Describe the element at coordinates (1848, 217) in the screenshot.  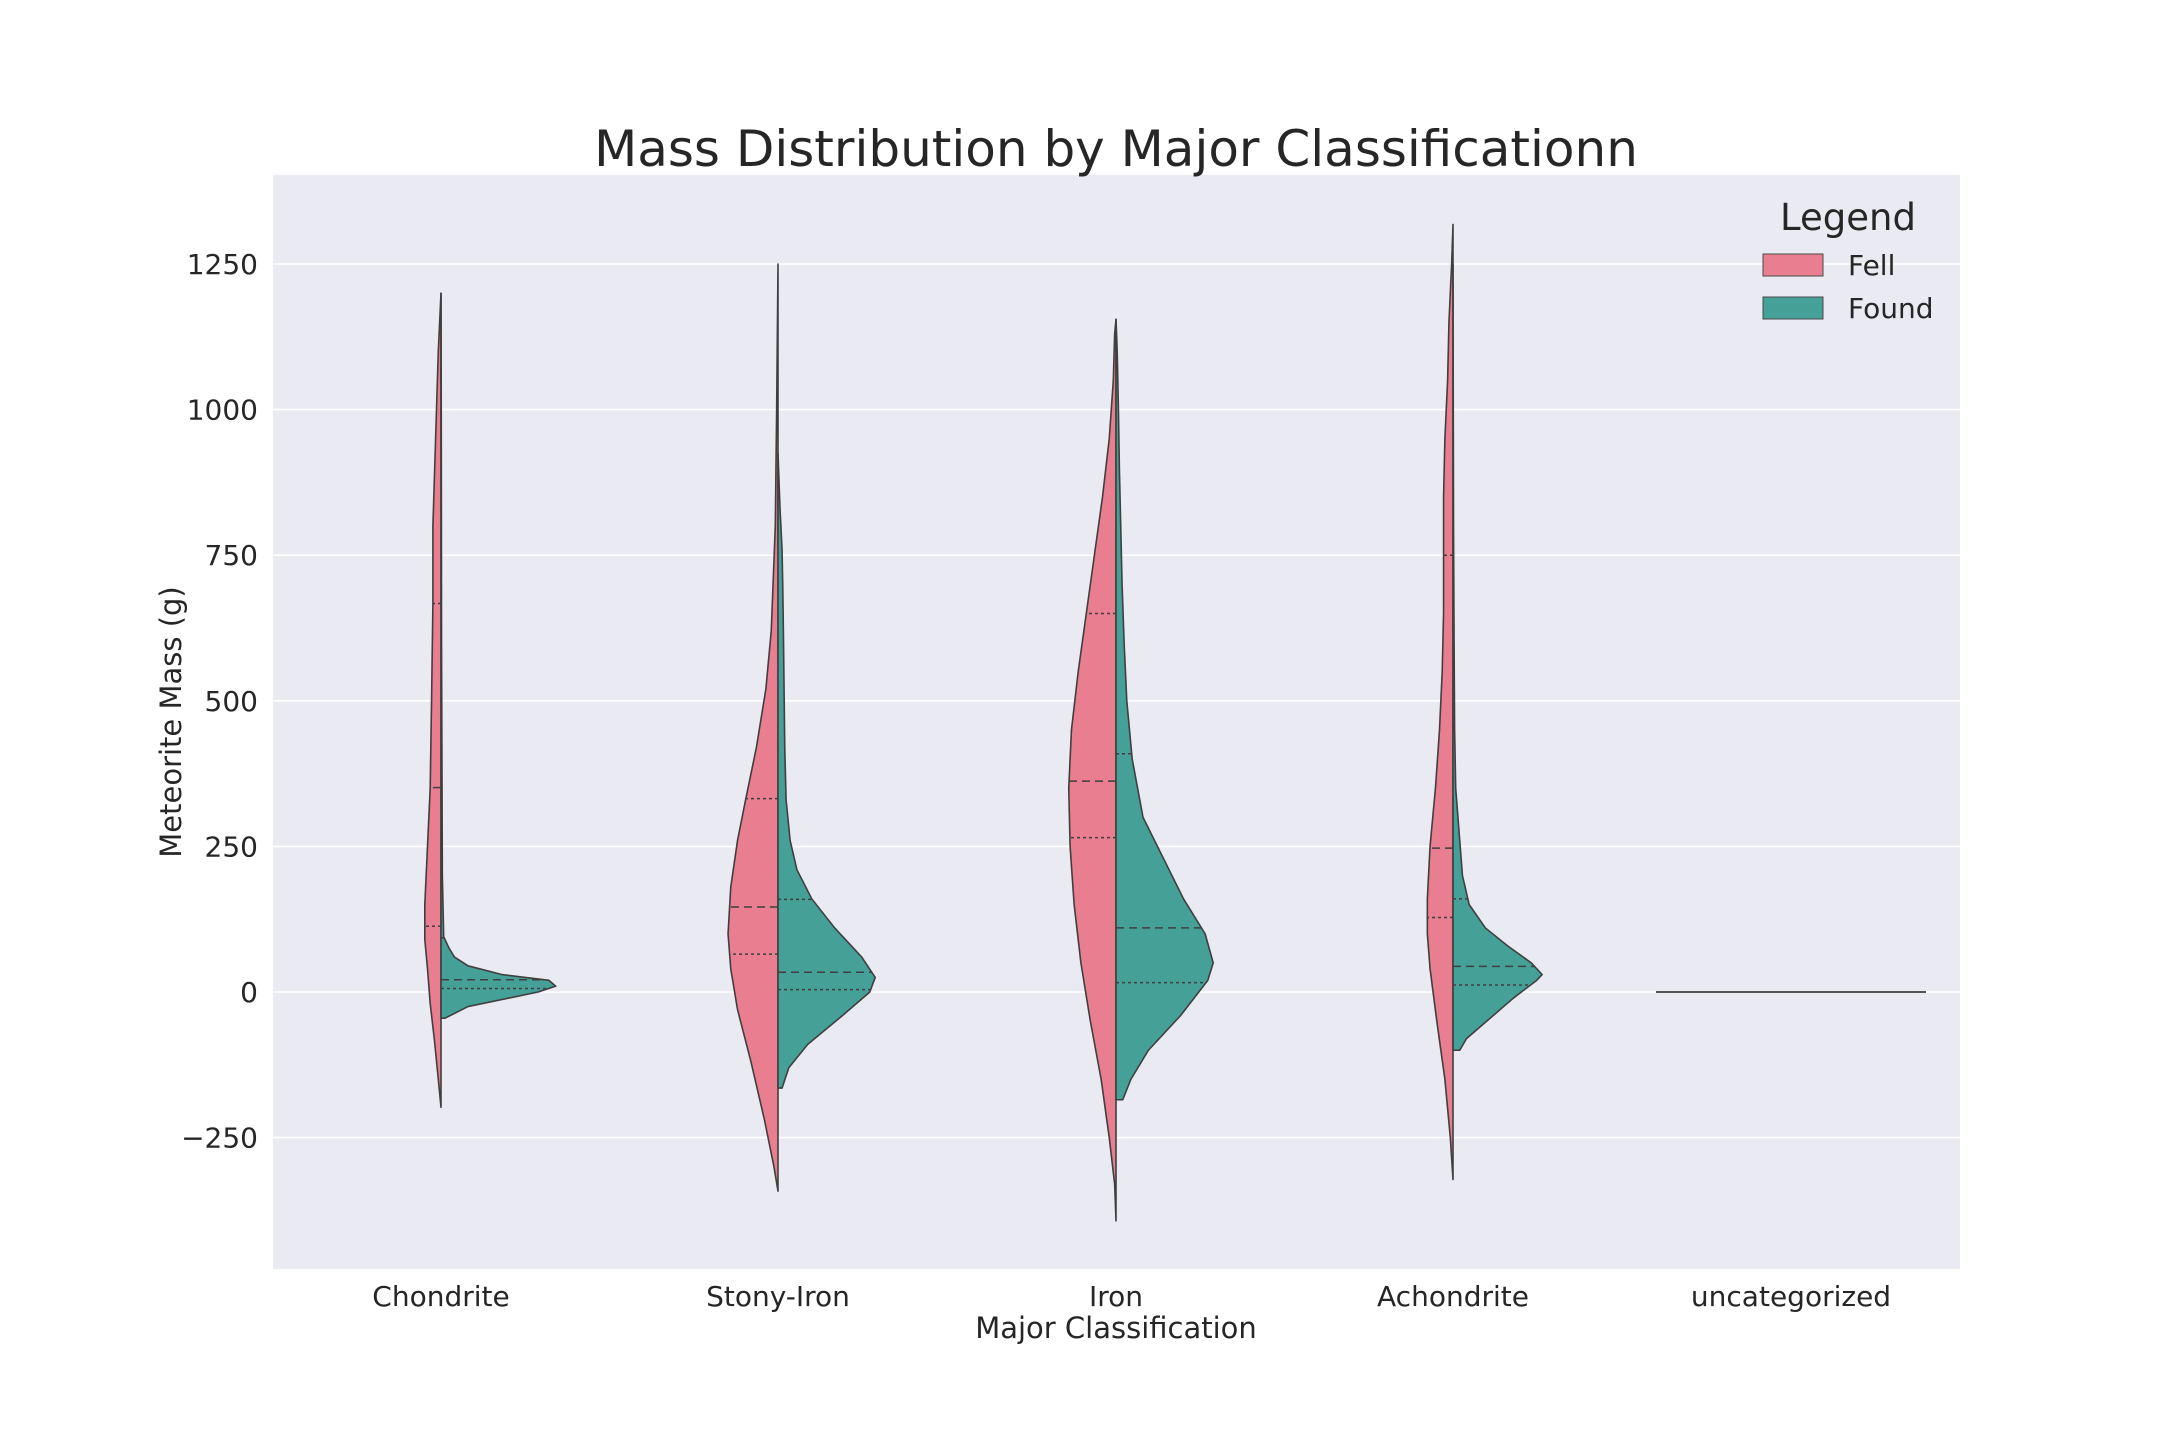
I see `legend-title: Legend` at that location.